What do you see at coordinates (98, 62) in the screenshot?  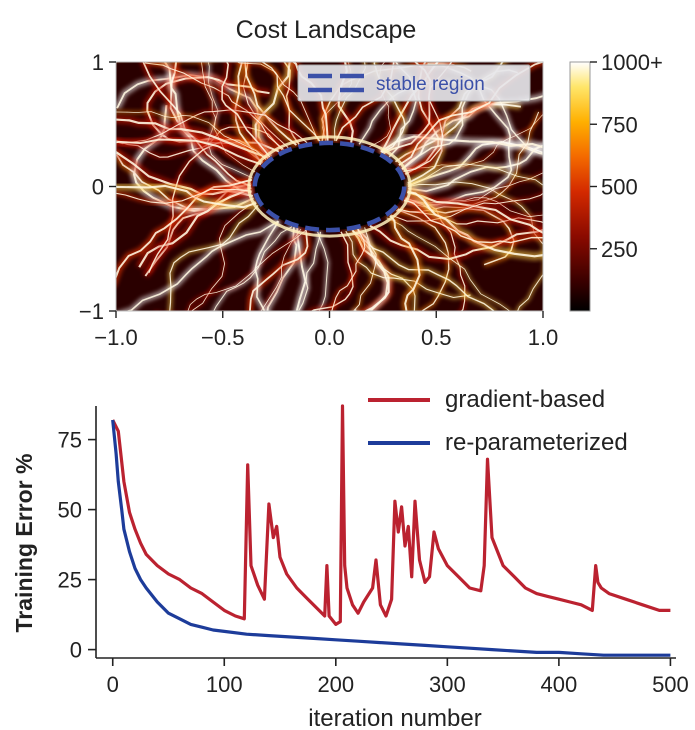 I see `heatmap-y-tick-label: 1` at bounding box center [98, 62].